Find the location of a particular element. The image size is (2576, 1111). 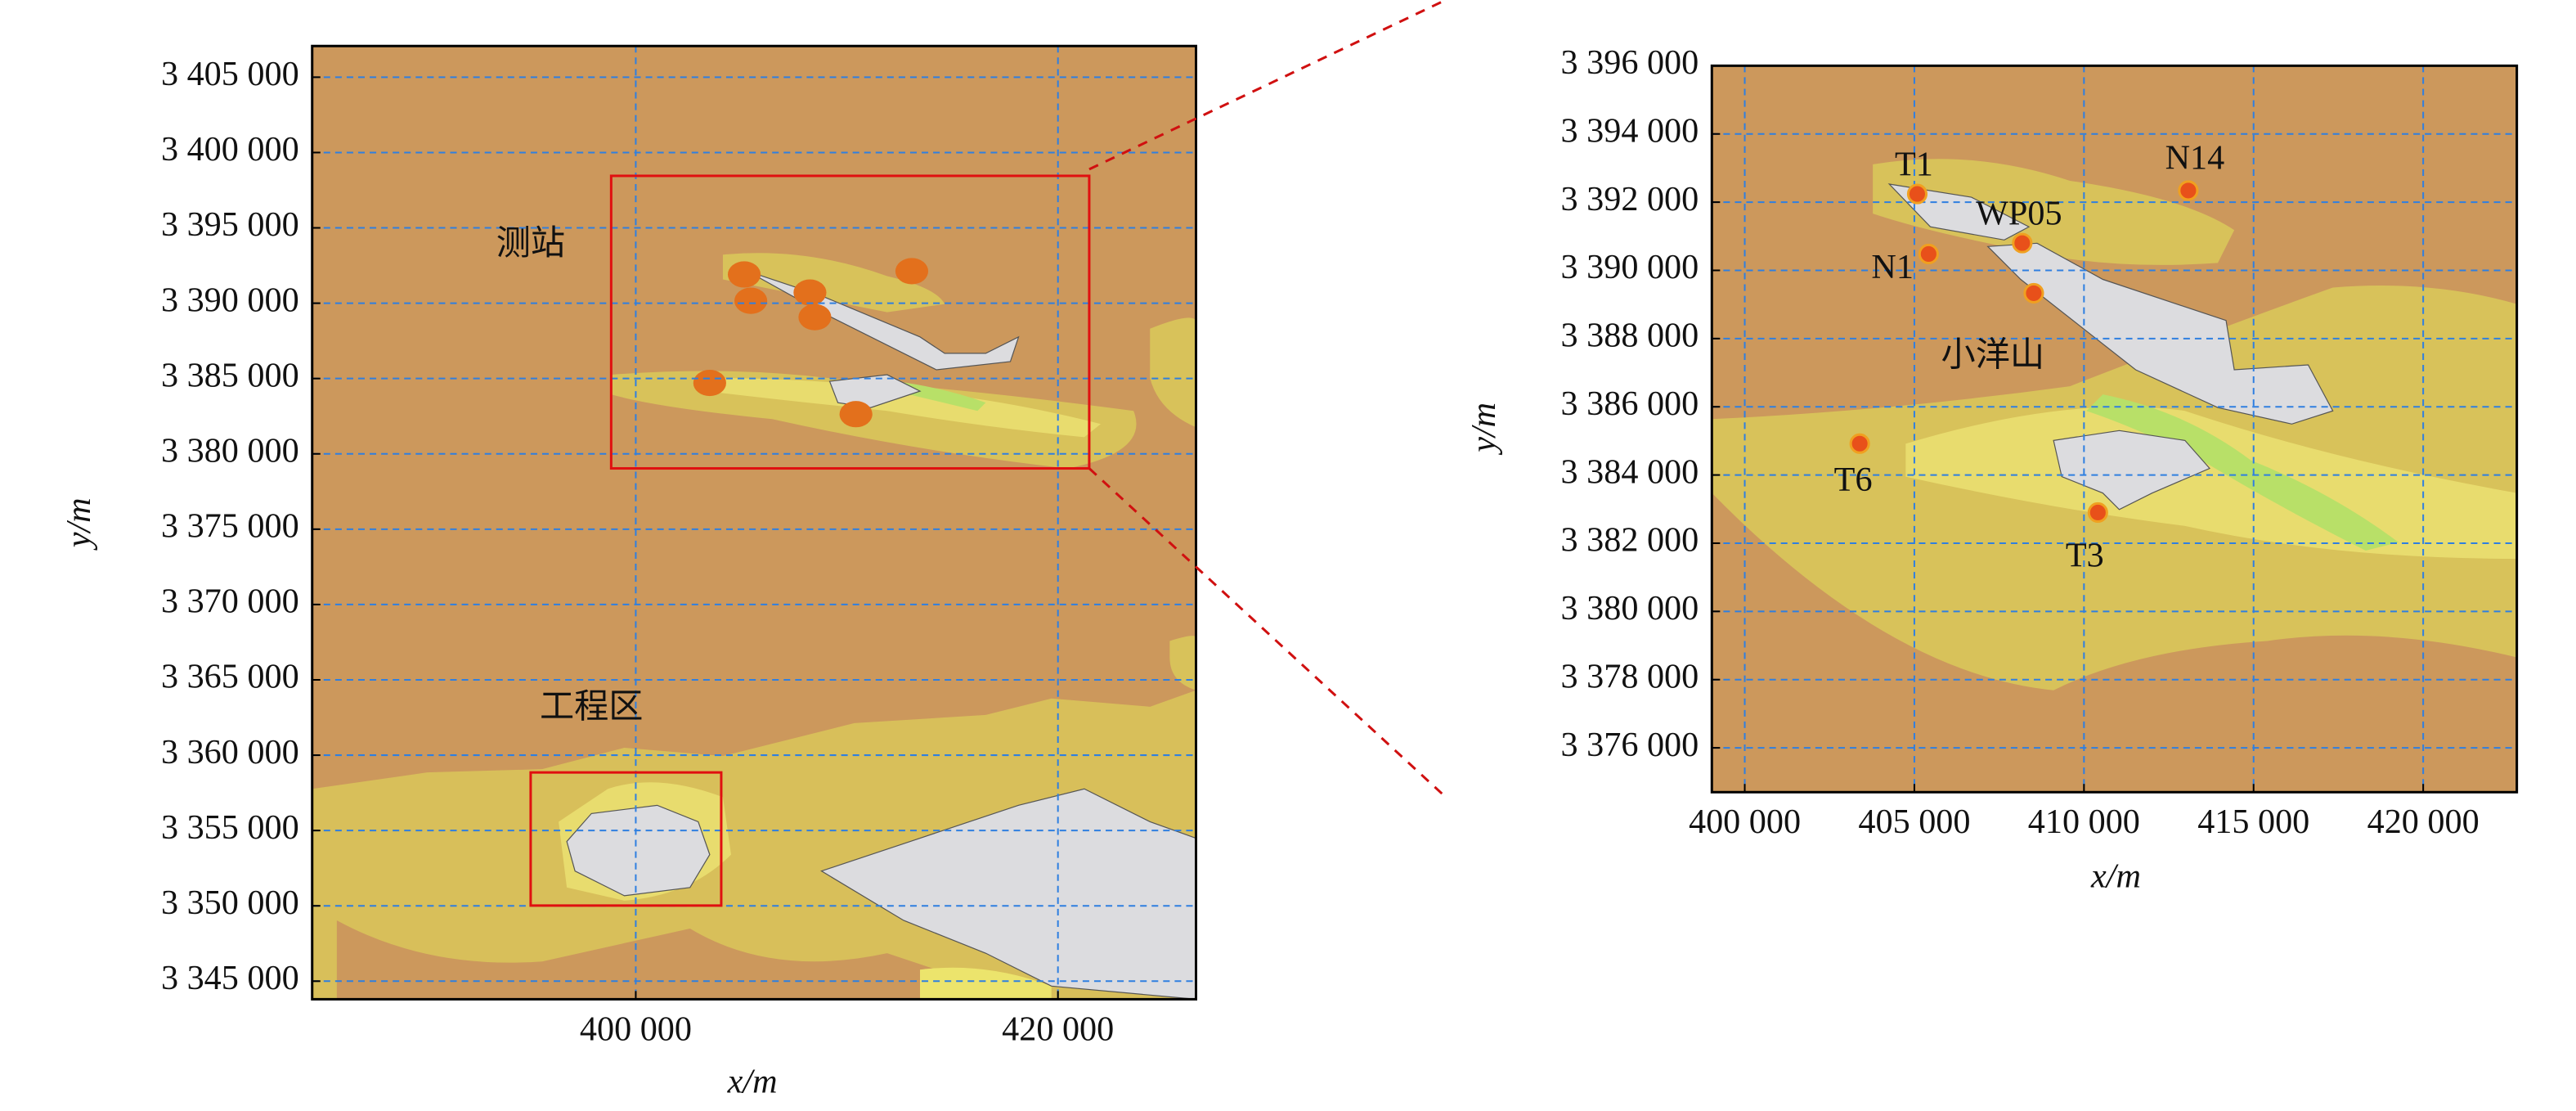

y-tick-label: 3 395 000 is located at coordinates (230, 224).